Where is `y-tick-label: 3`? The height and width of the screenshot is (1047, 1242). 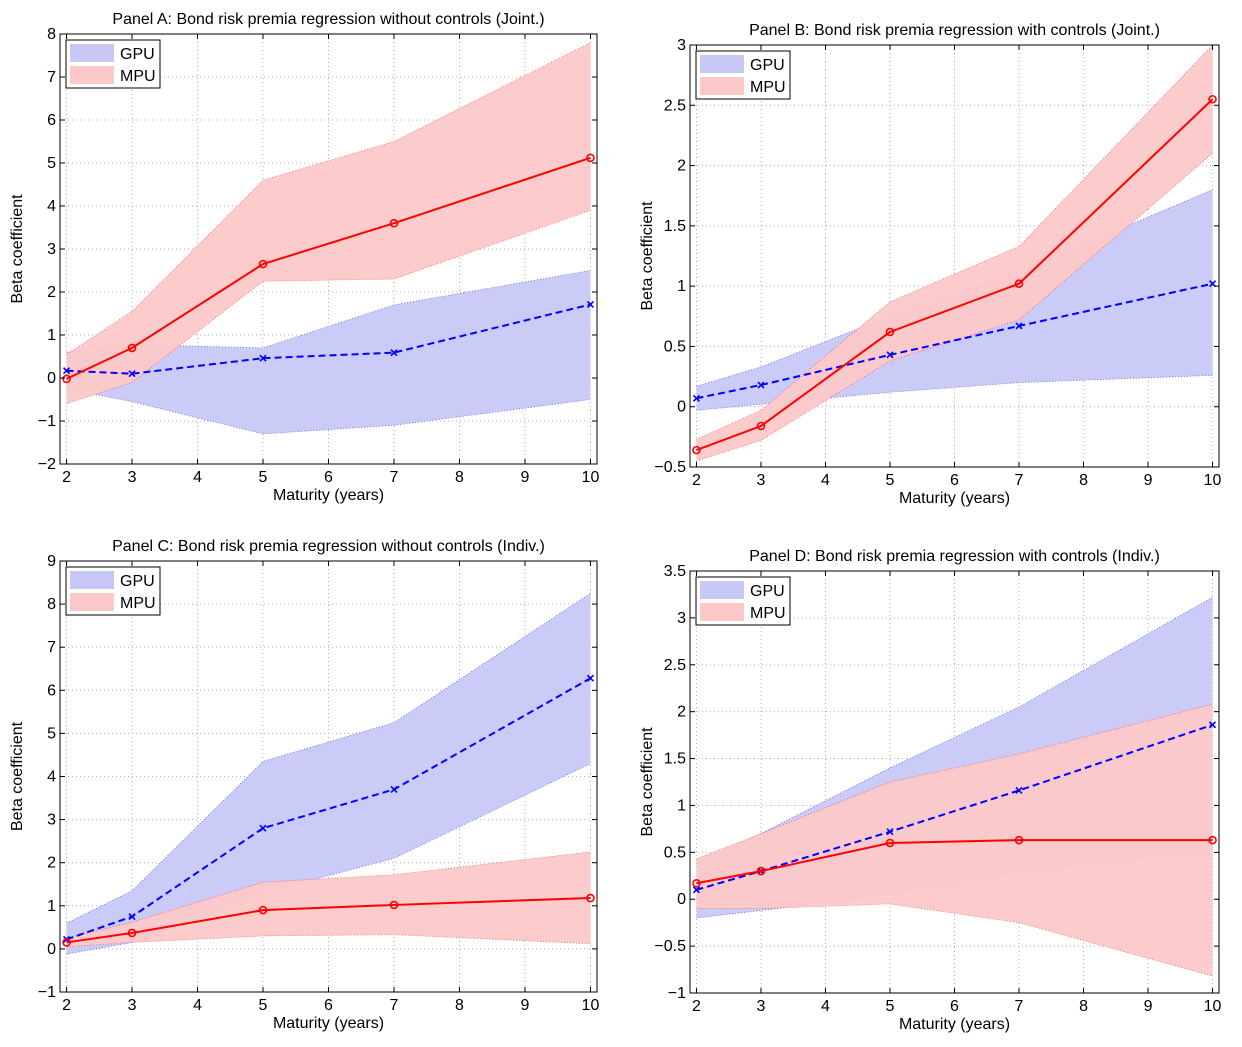
y-tick-label: 3 is located at coordinates (681, 45).